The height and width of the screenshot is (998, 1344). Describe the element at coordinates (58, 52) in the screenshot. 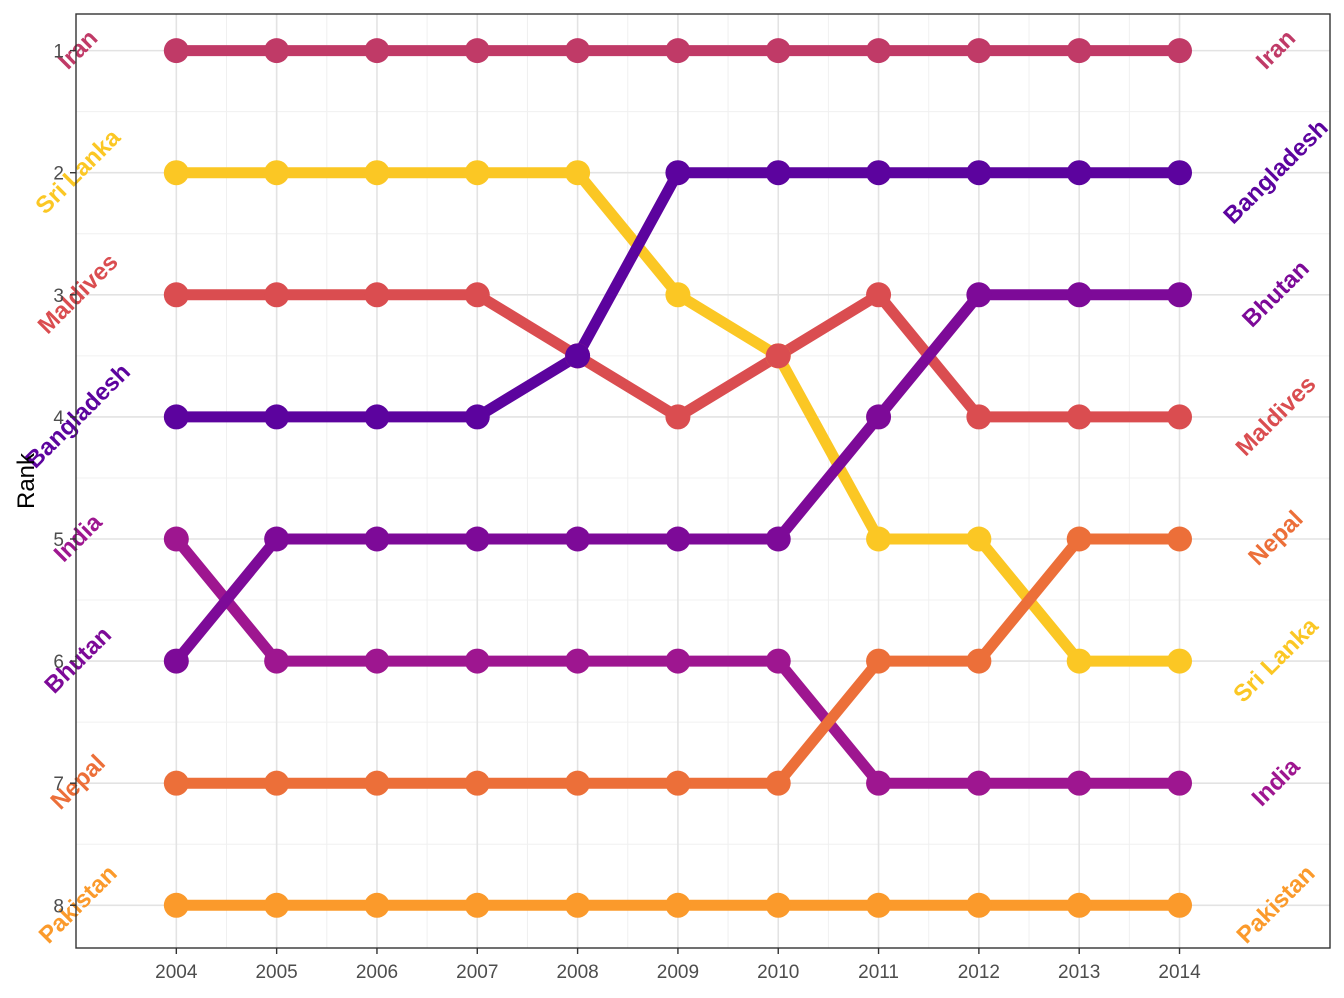

I see `y-tick-label: 1` at that location.